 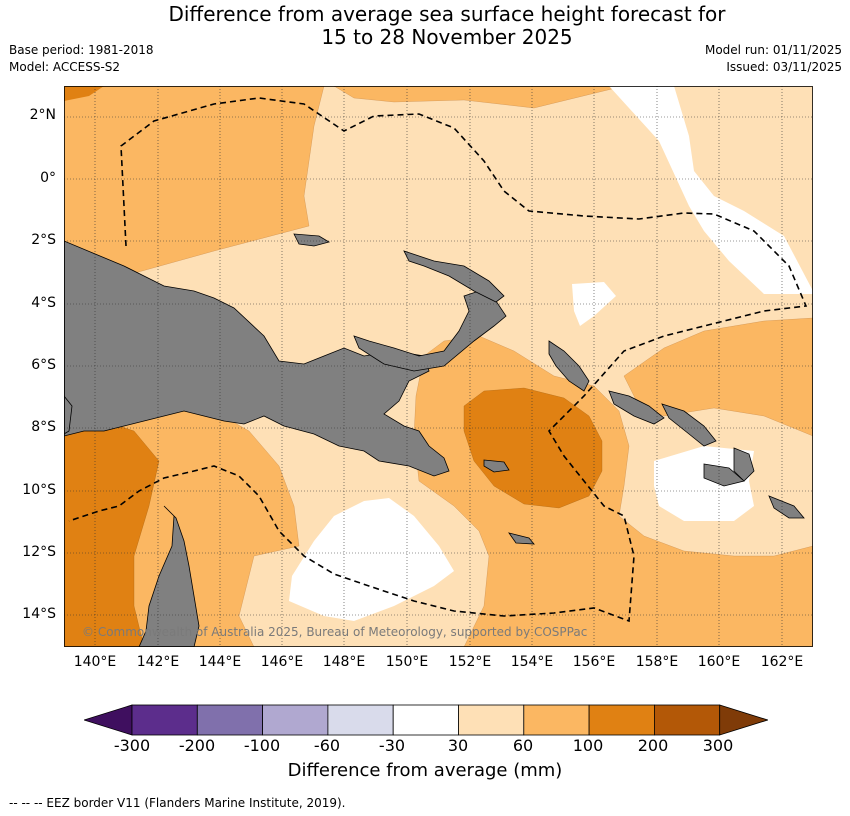 What do you see at coordinates (718, 745) in the screenshot?
I see `colorbar-label: 300` at bounding box center [718, 745].